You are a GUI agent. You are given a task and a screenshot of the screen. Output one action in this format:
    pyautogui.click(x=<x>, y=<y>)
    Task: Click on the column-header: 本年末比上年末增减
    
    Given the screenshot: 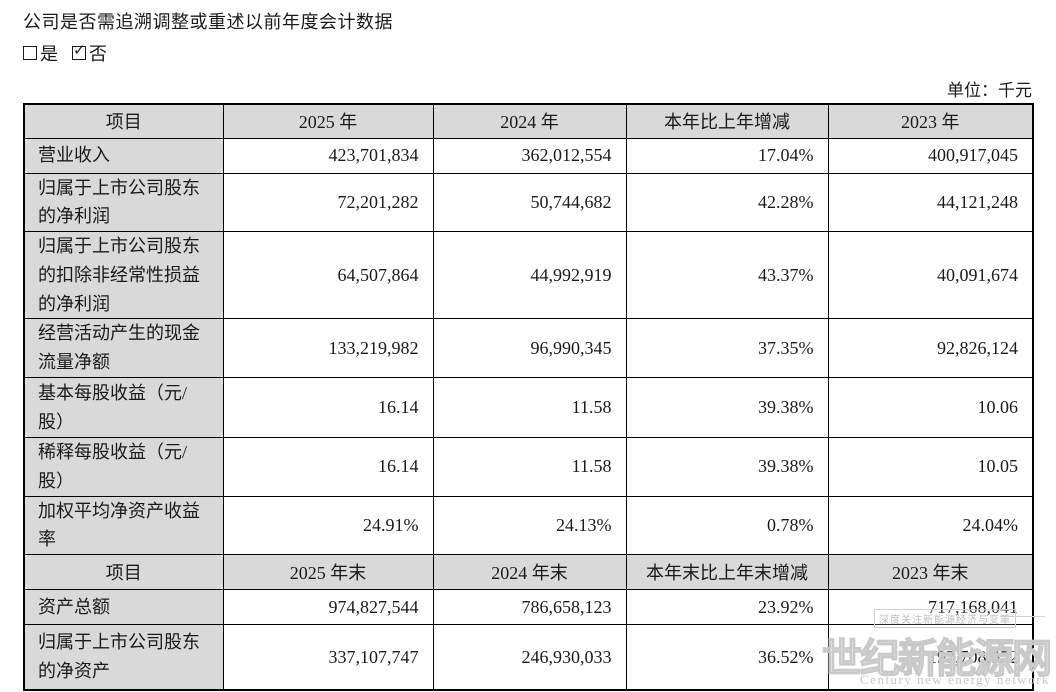 What is the action you would take?
    pyautogui.click(x=727, y=572)
    